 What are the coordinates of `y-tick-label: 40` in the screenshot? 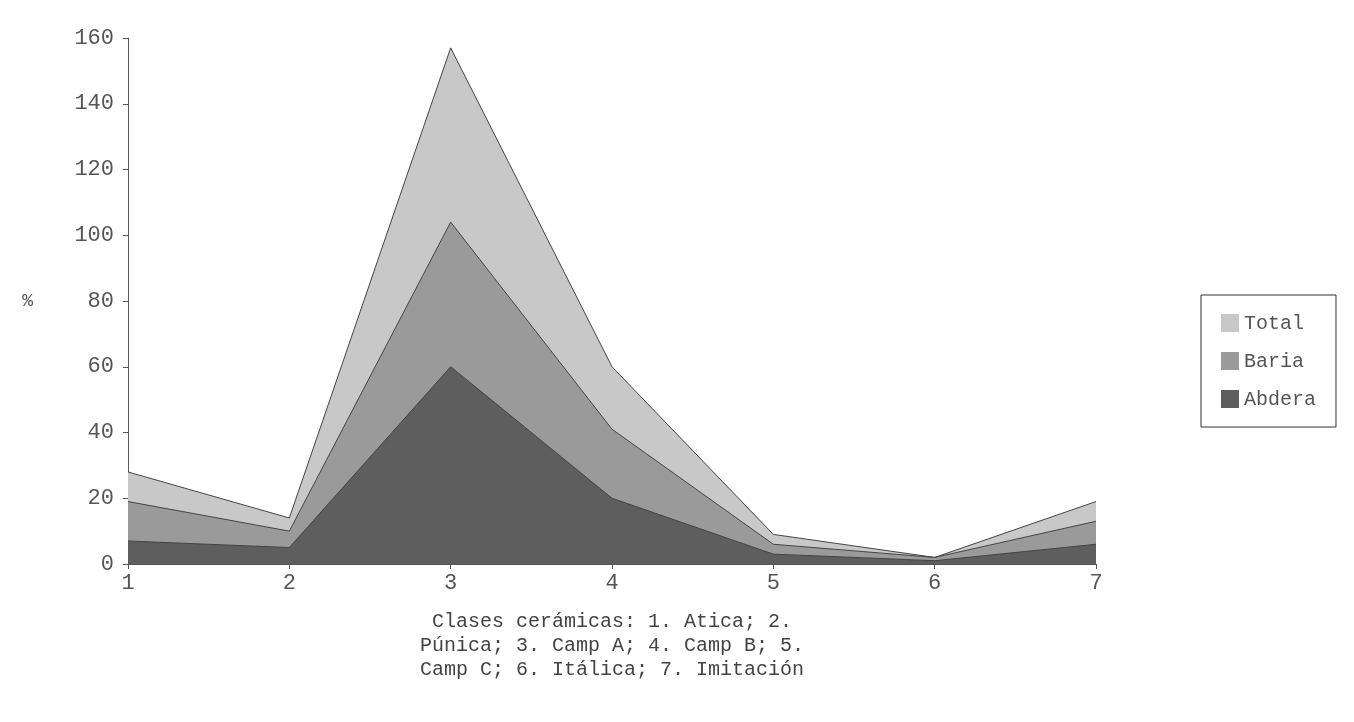 It's located at (100, 432).